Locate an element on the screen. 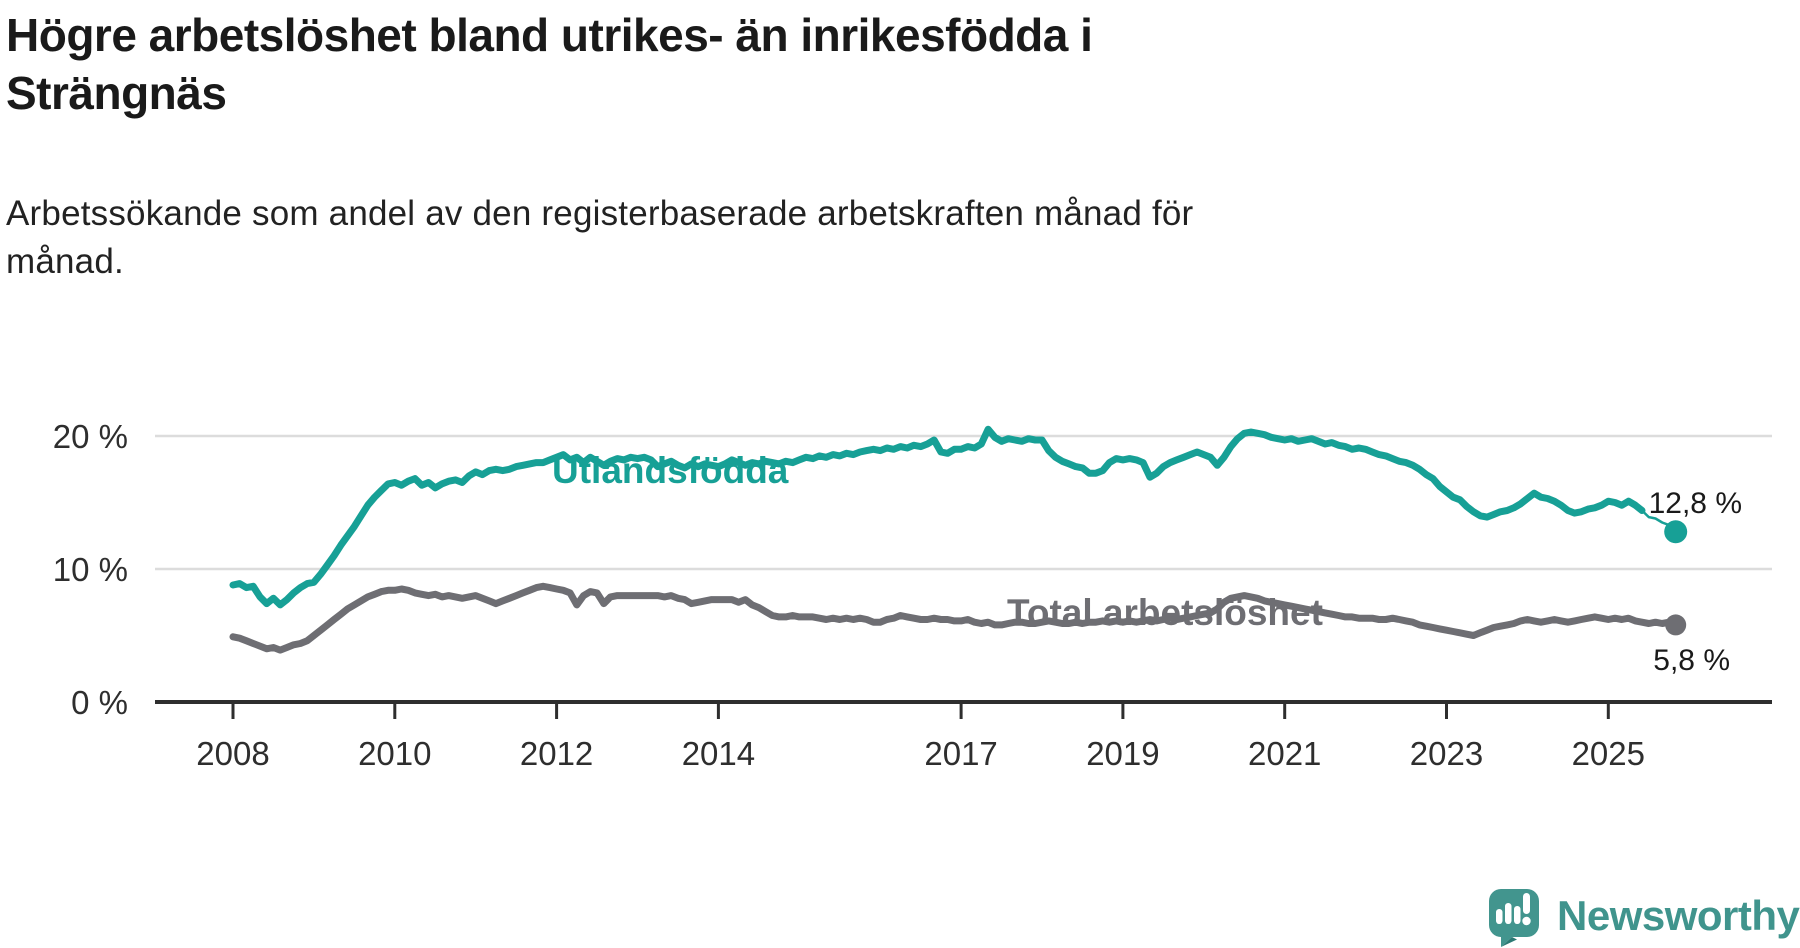 The image size is (1800, 948). newsworthy-logo: Newsworthy is located at coordinates (1644, 918).